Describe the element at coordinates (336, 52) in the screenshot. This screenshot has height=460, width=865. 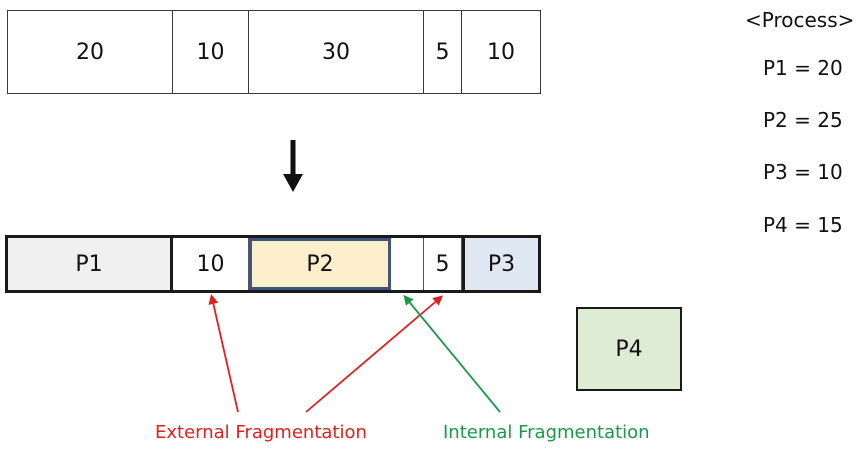
I see `memory-block: 30` at that location.